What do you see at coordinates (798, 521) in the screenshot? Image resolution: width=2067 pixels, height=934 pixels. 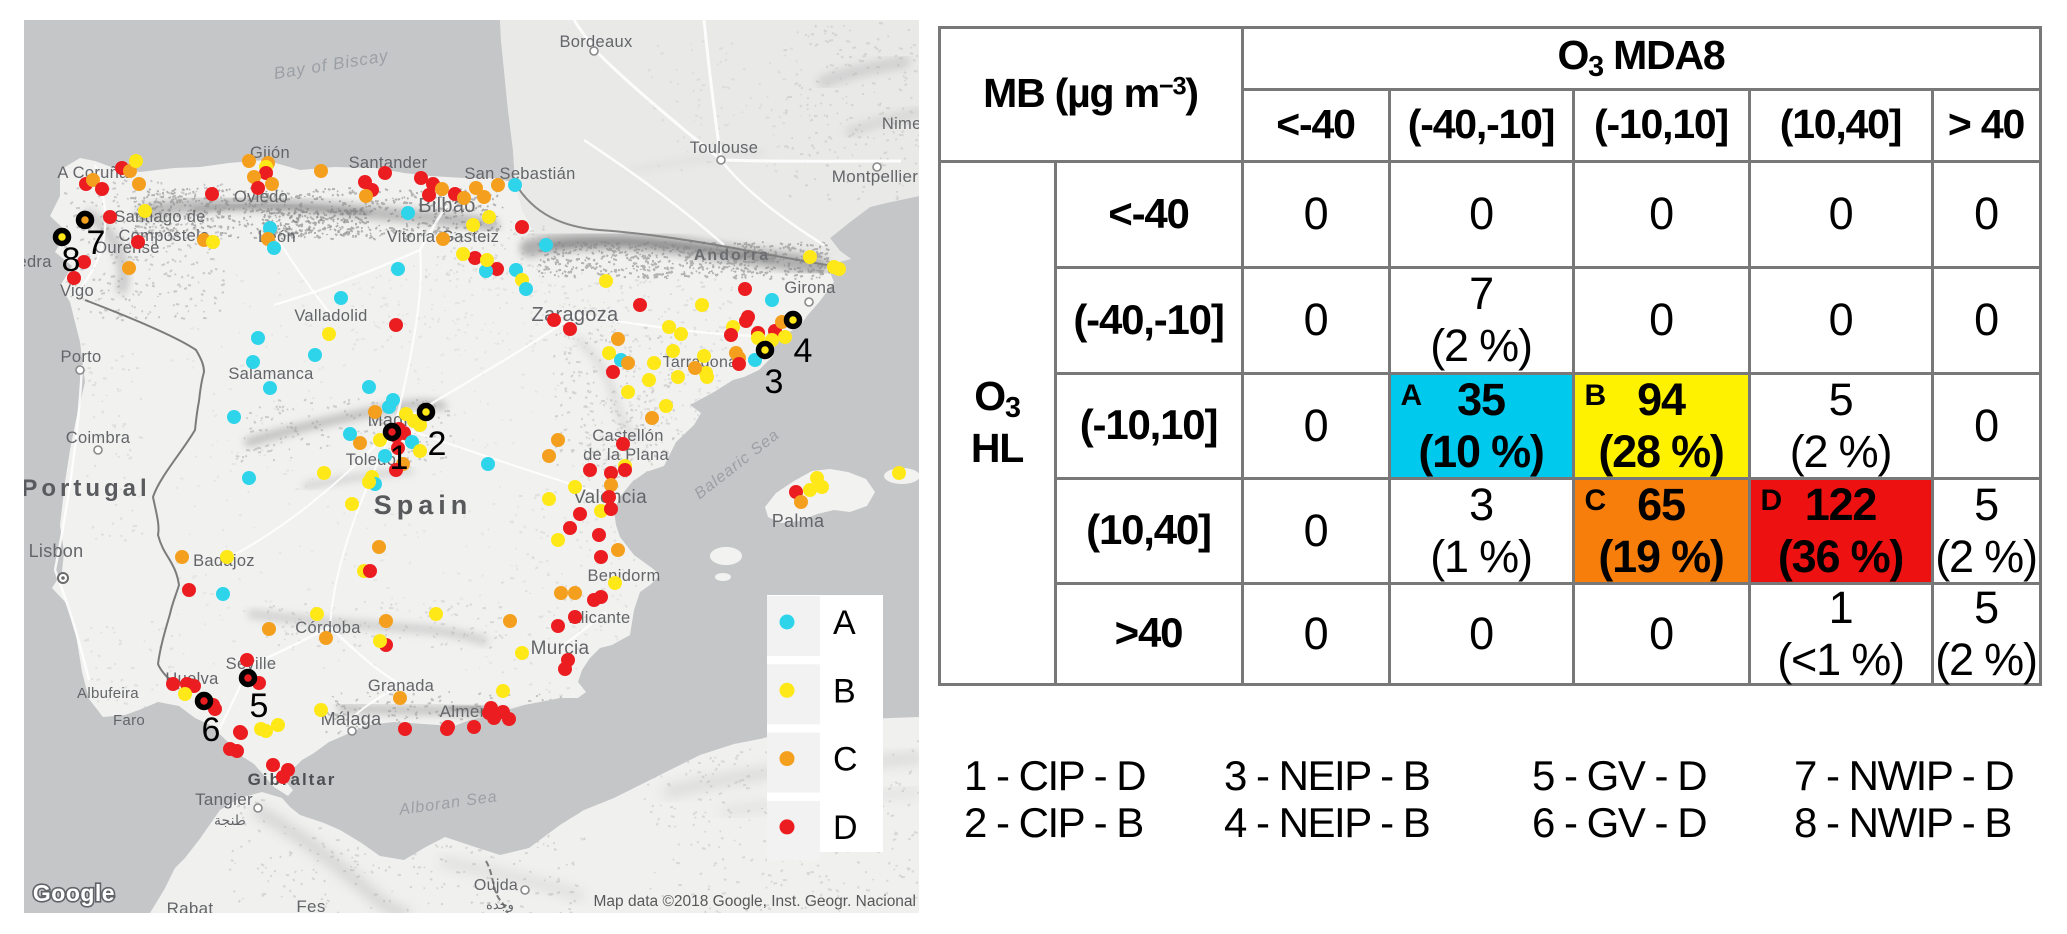 I see `svg-text: Palma` at bounding box center [798, 521].